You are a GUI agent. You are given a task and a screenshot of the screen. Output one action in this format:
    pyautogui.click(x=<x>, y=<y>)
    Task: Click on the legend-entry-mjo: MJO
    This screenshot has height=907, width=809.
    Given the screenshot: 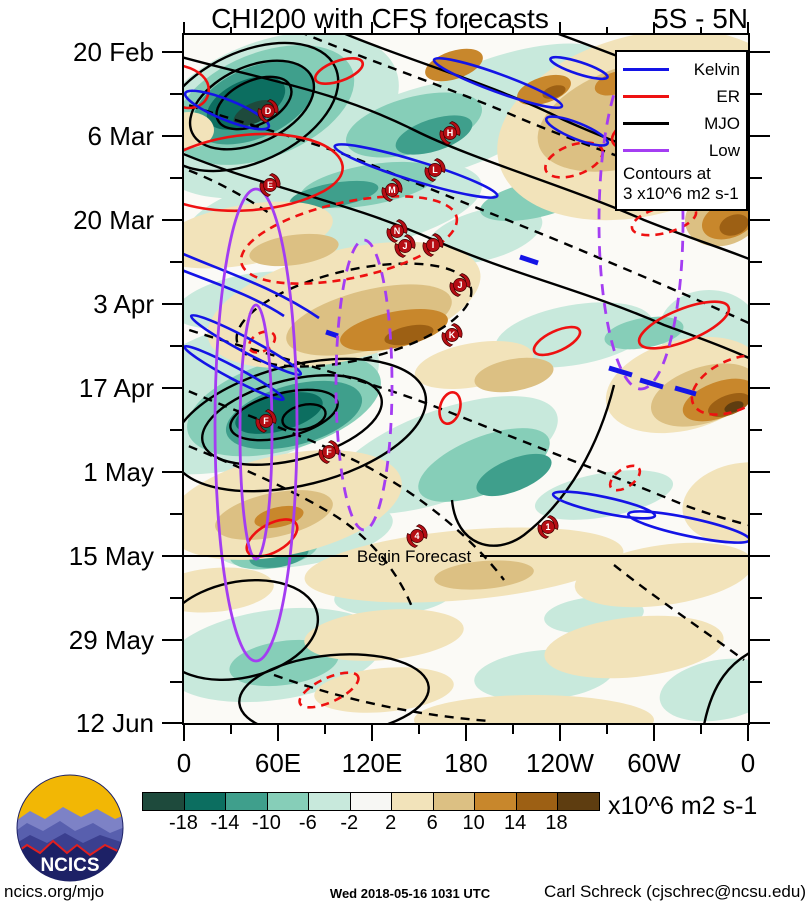 What is the action you would take?
    pyautogui.click(x=681, y=123)
    